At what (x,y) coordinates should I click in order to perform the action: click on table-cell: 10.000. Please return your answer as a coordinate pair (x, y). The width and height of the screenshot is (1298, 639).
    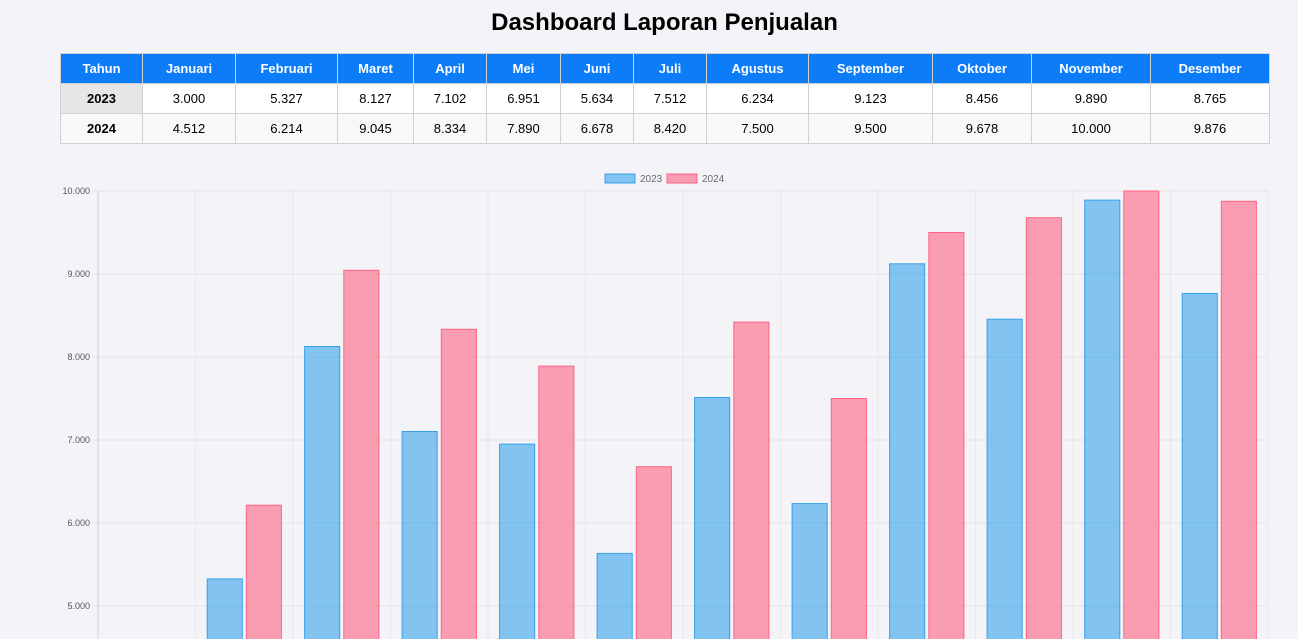
    Looking at the image, I should click on (1091, 128).